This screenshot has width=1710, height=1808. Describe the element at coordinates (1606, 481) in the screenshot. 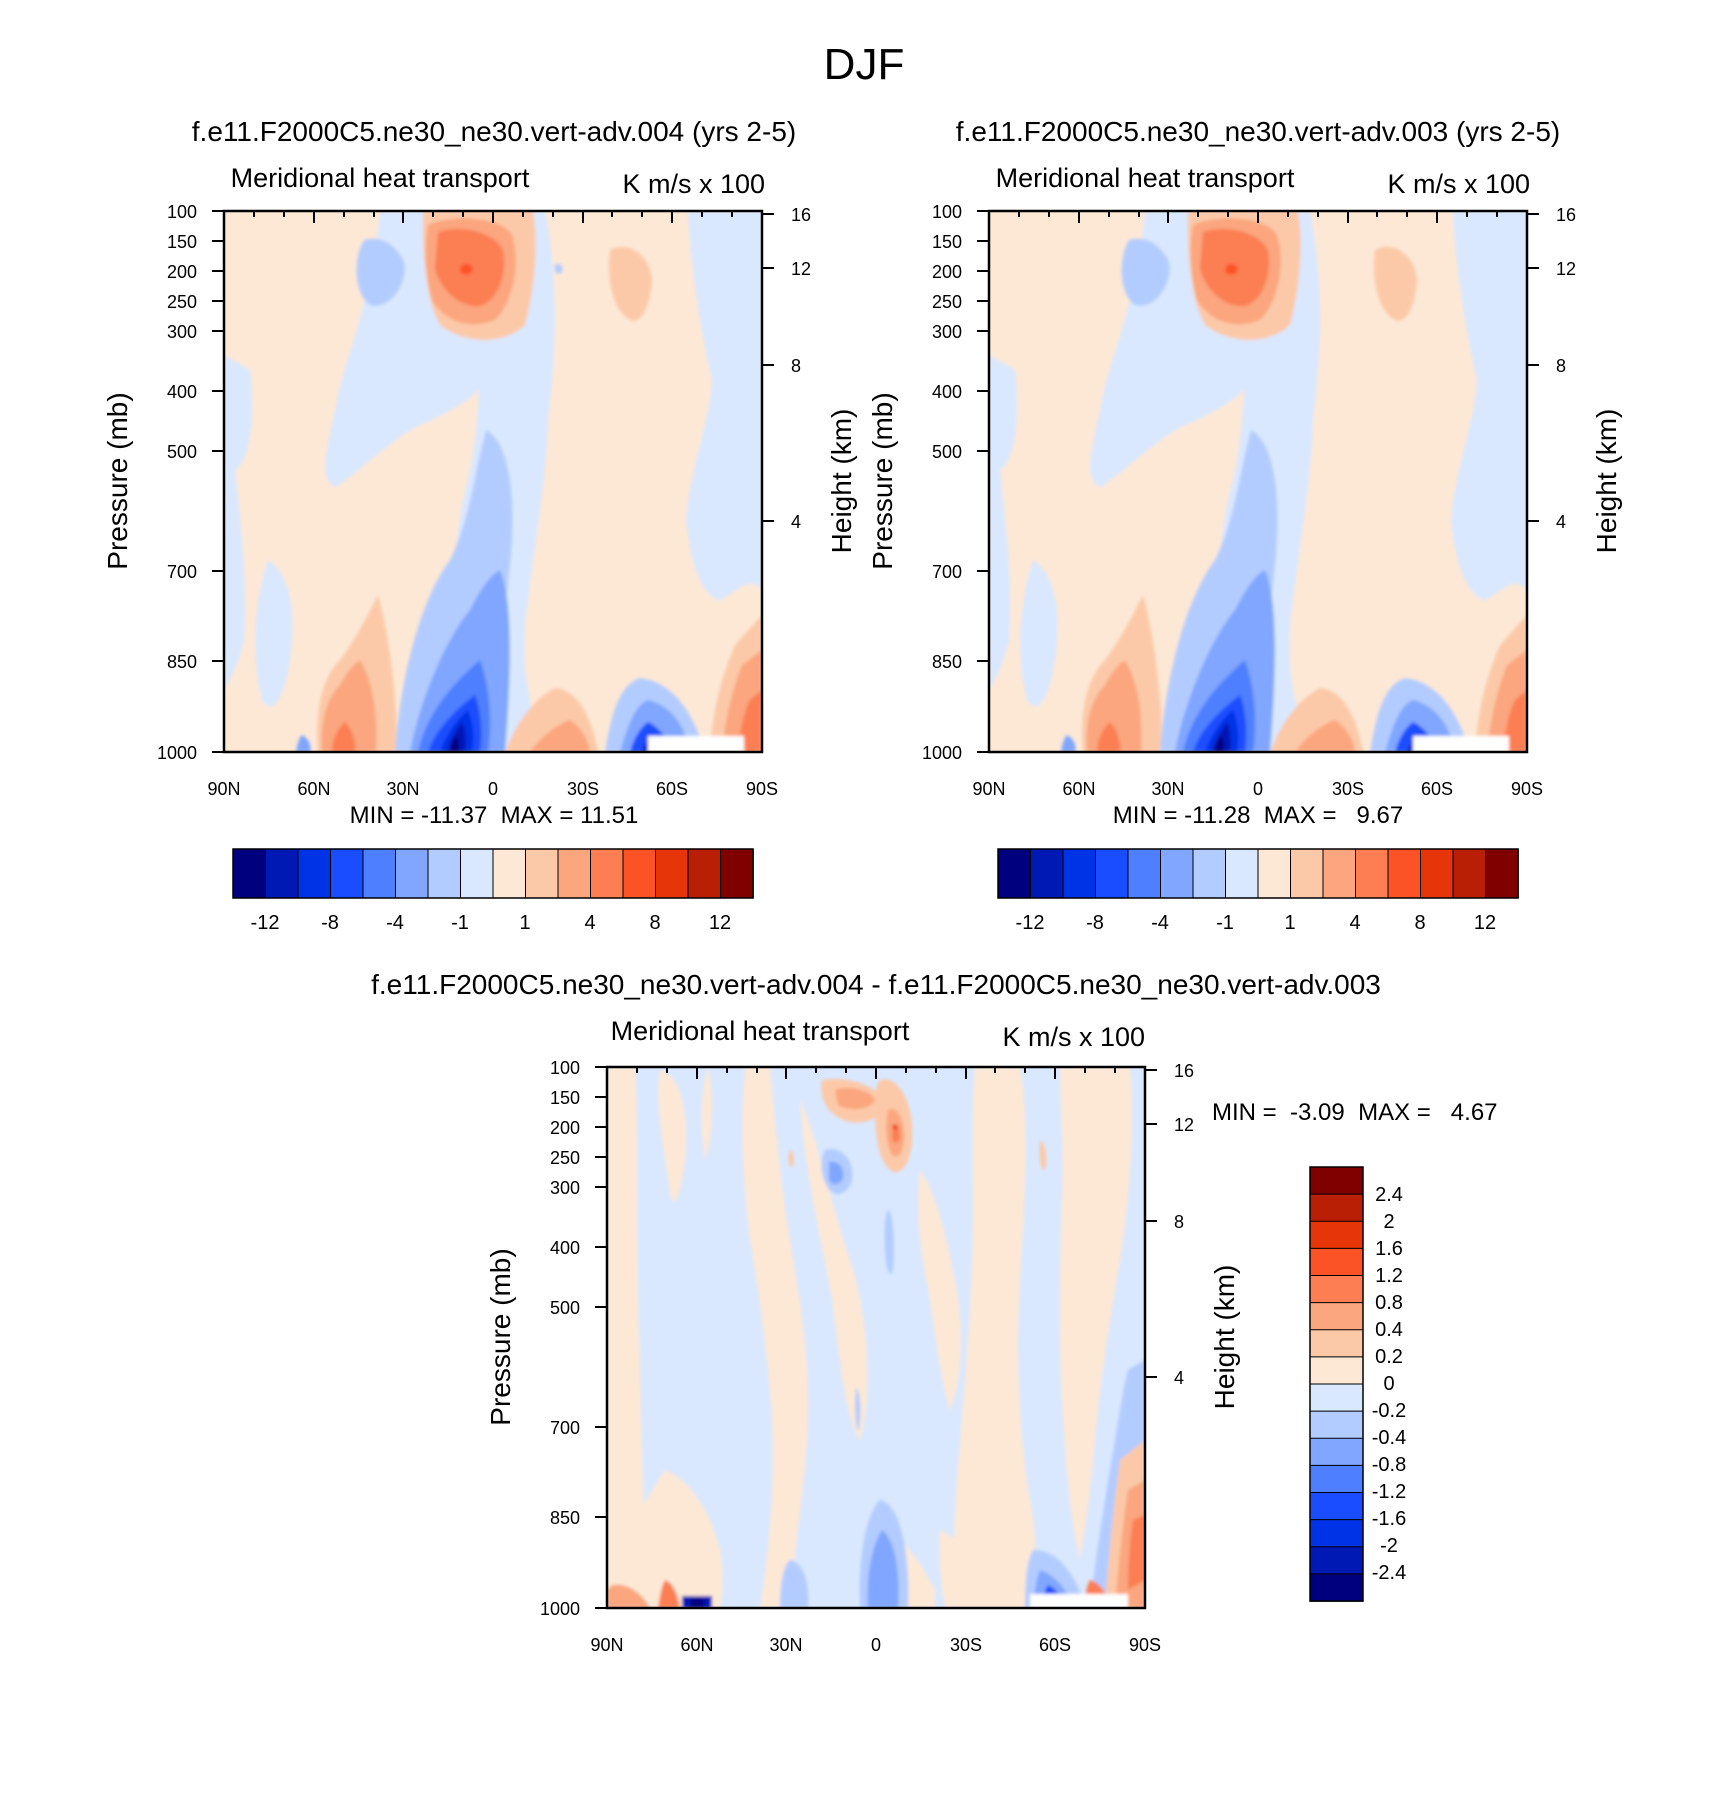

I see `y2-axis-label: Height (km)` at that location.